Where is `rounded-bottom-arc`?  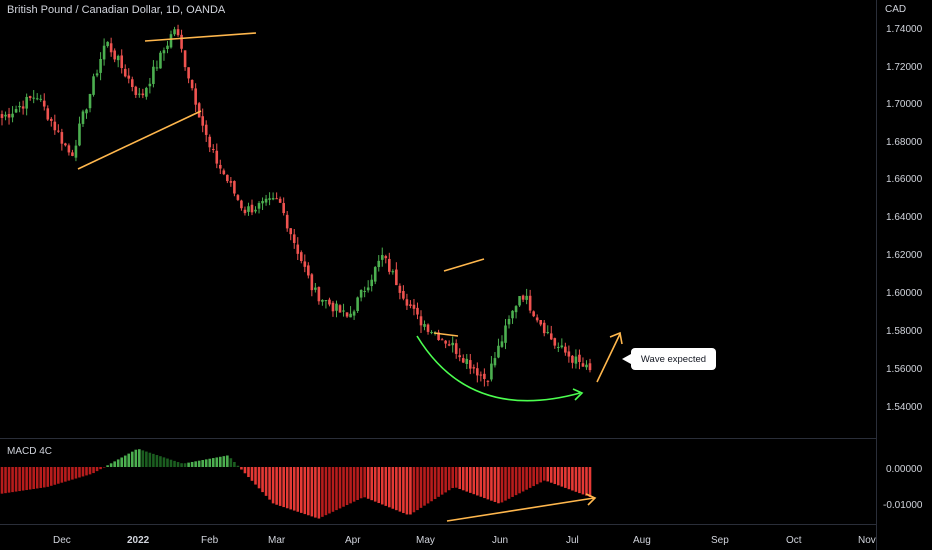
rounded-bottom-arc is located at coordinates (498, 368).